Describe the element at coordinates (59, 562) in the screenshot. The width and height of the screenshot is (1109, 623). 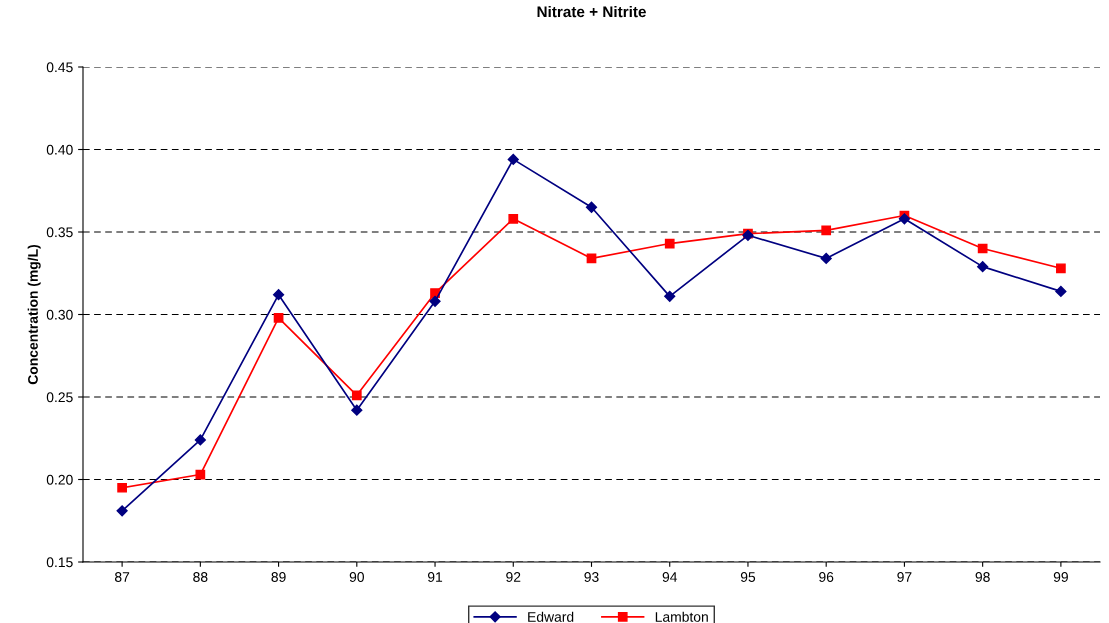
I see `y-tick-label: 0.15` at that location.